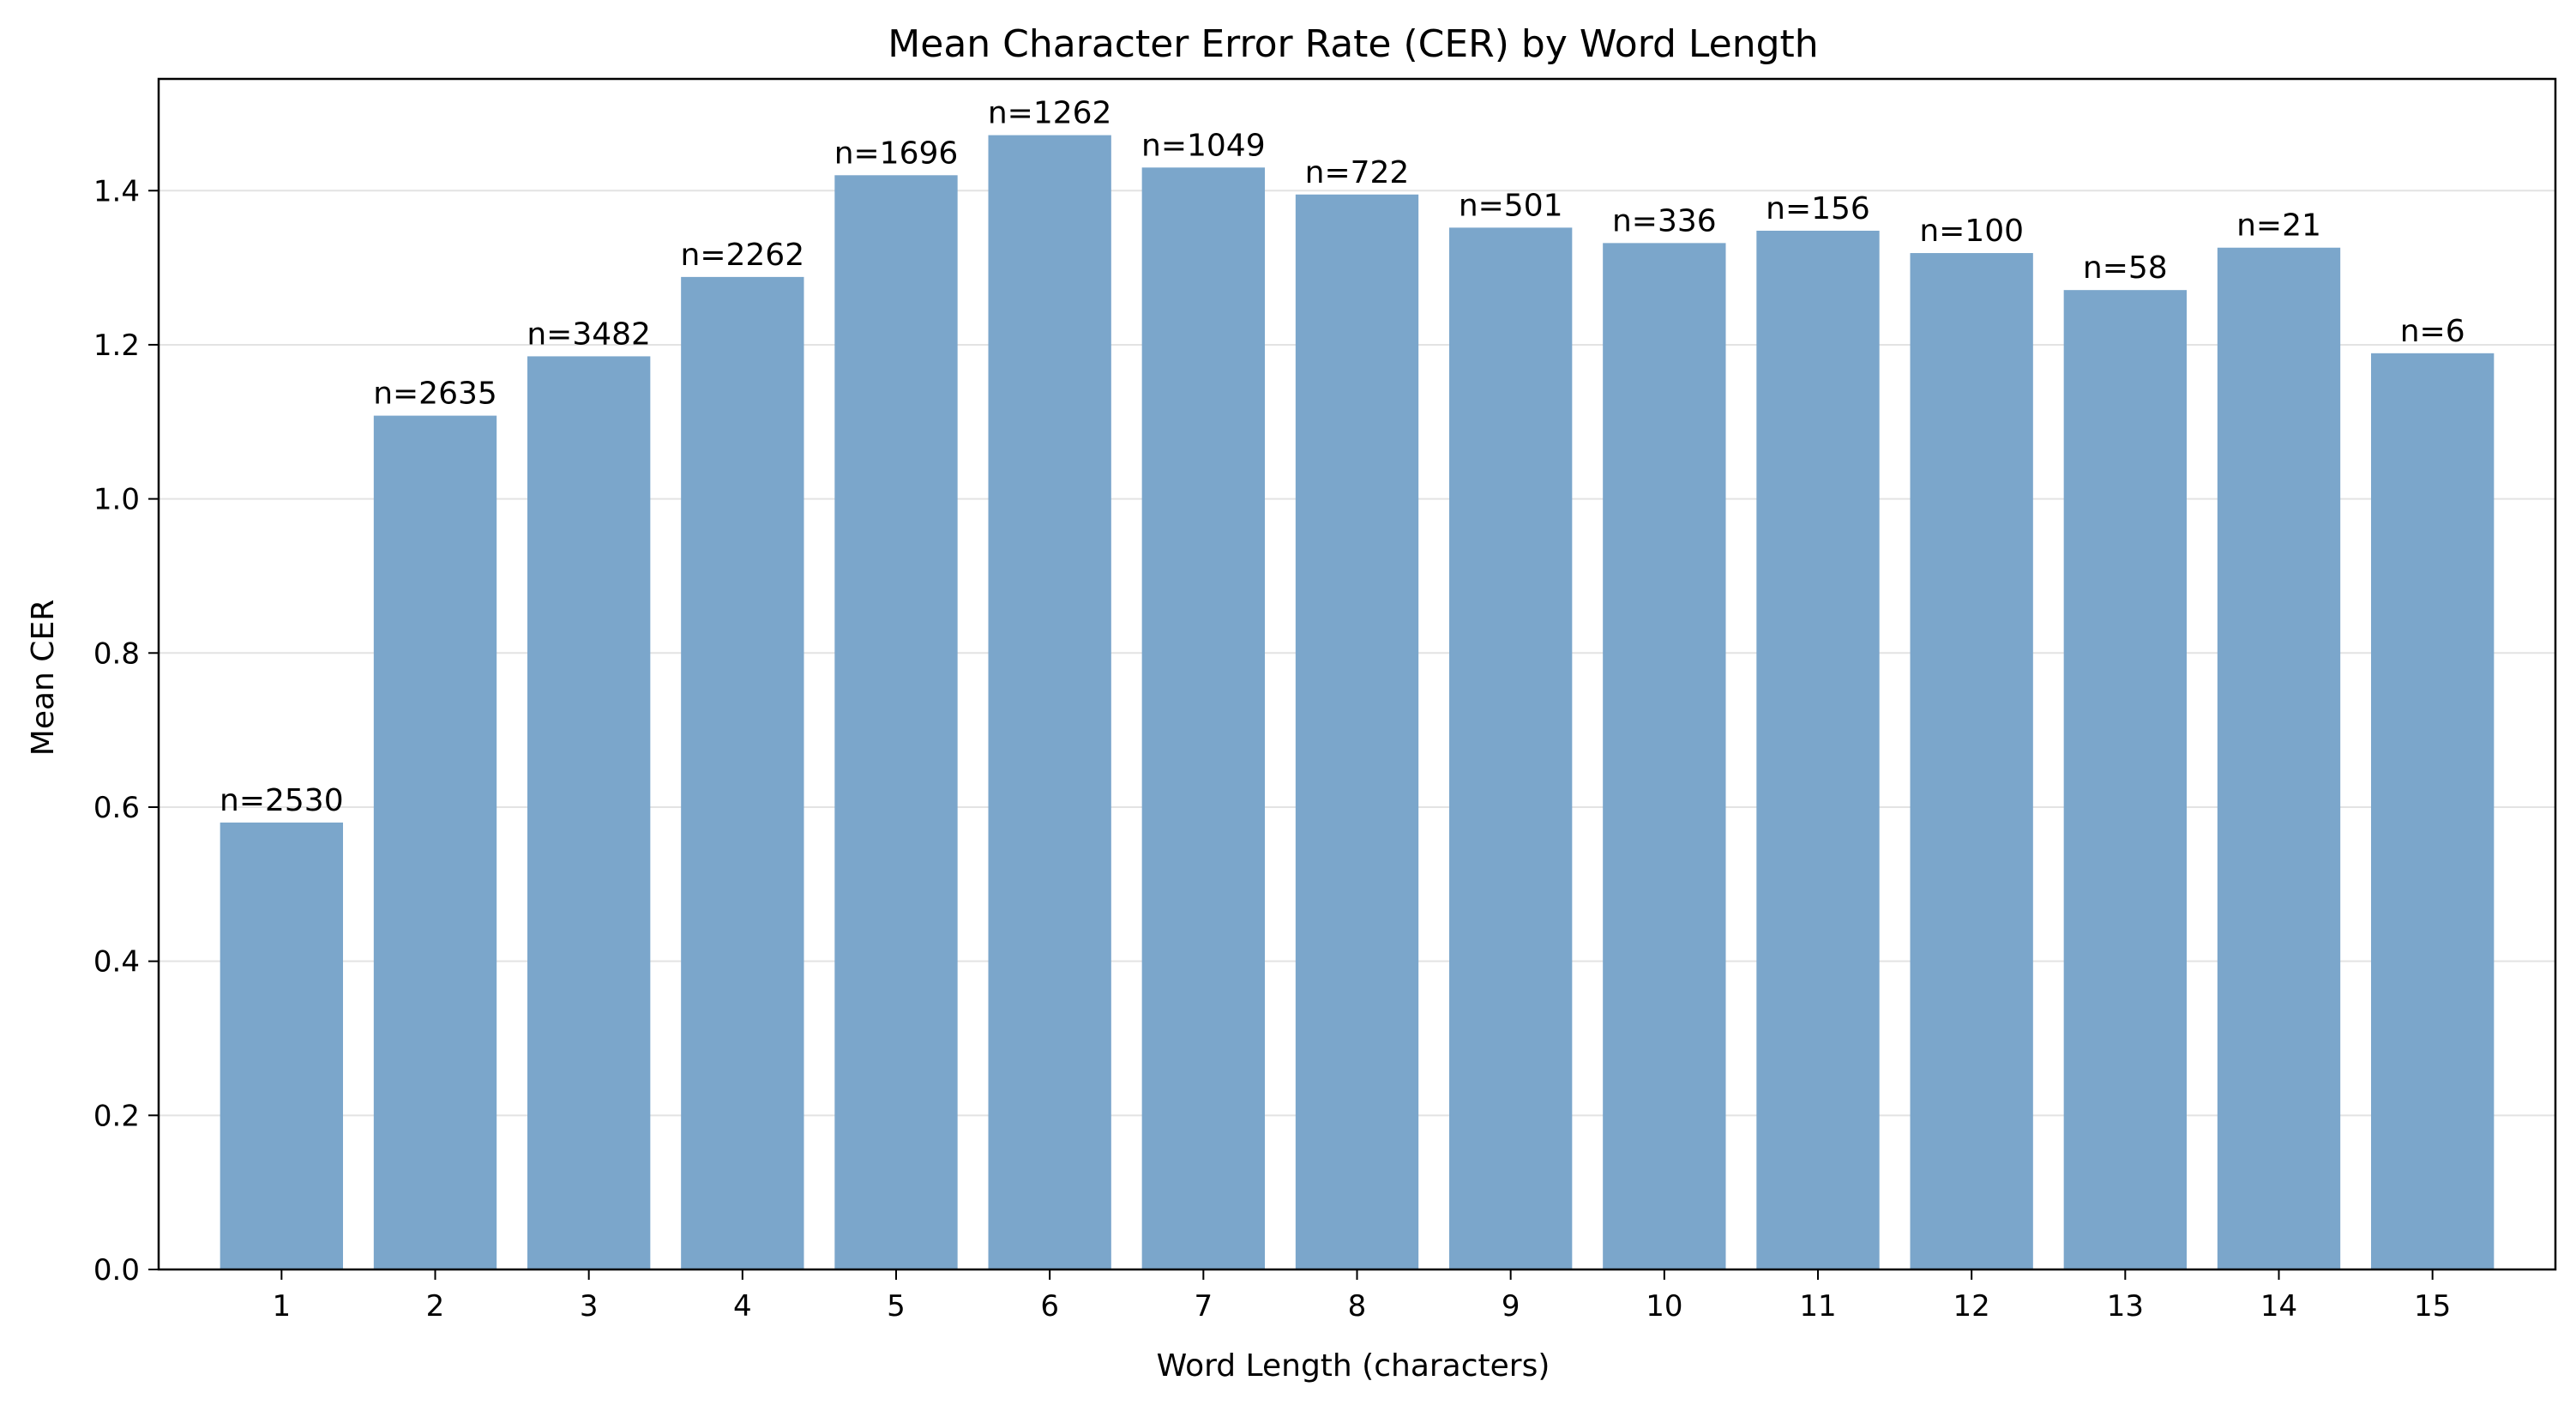 This screenshot has height=1405, width=2576. I want to click on y-axis-ticks: 0.0 0.2 0.4 0.6 0.8 1.0 1.2 1.4, so click(126, 730).